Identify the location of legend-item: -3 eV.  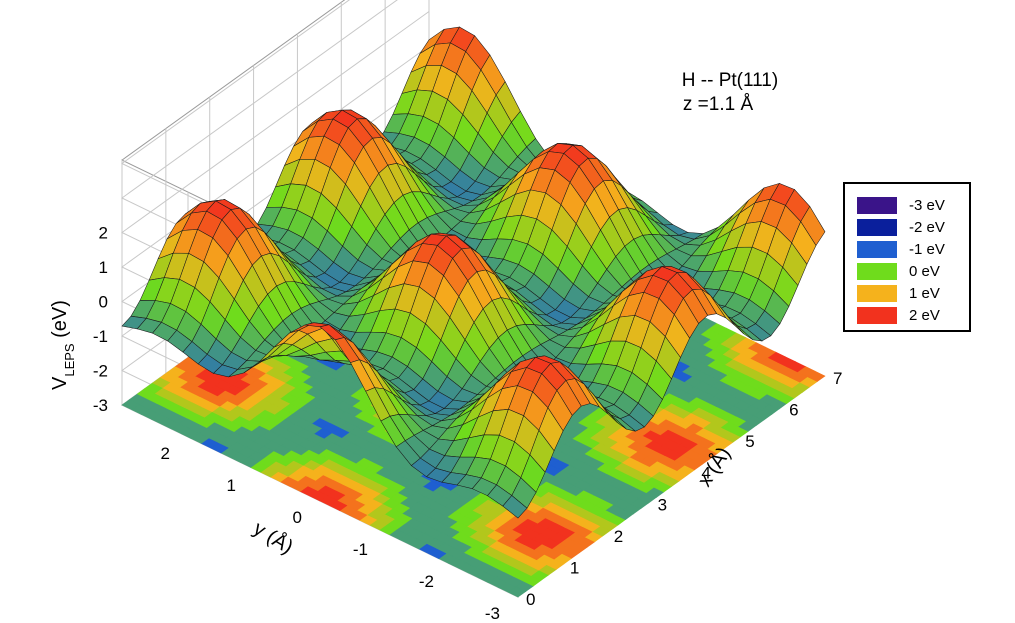
(913, 205).